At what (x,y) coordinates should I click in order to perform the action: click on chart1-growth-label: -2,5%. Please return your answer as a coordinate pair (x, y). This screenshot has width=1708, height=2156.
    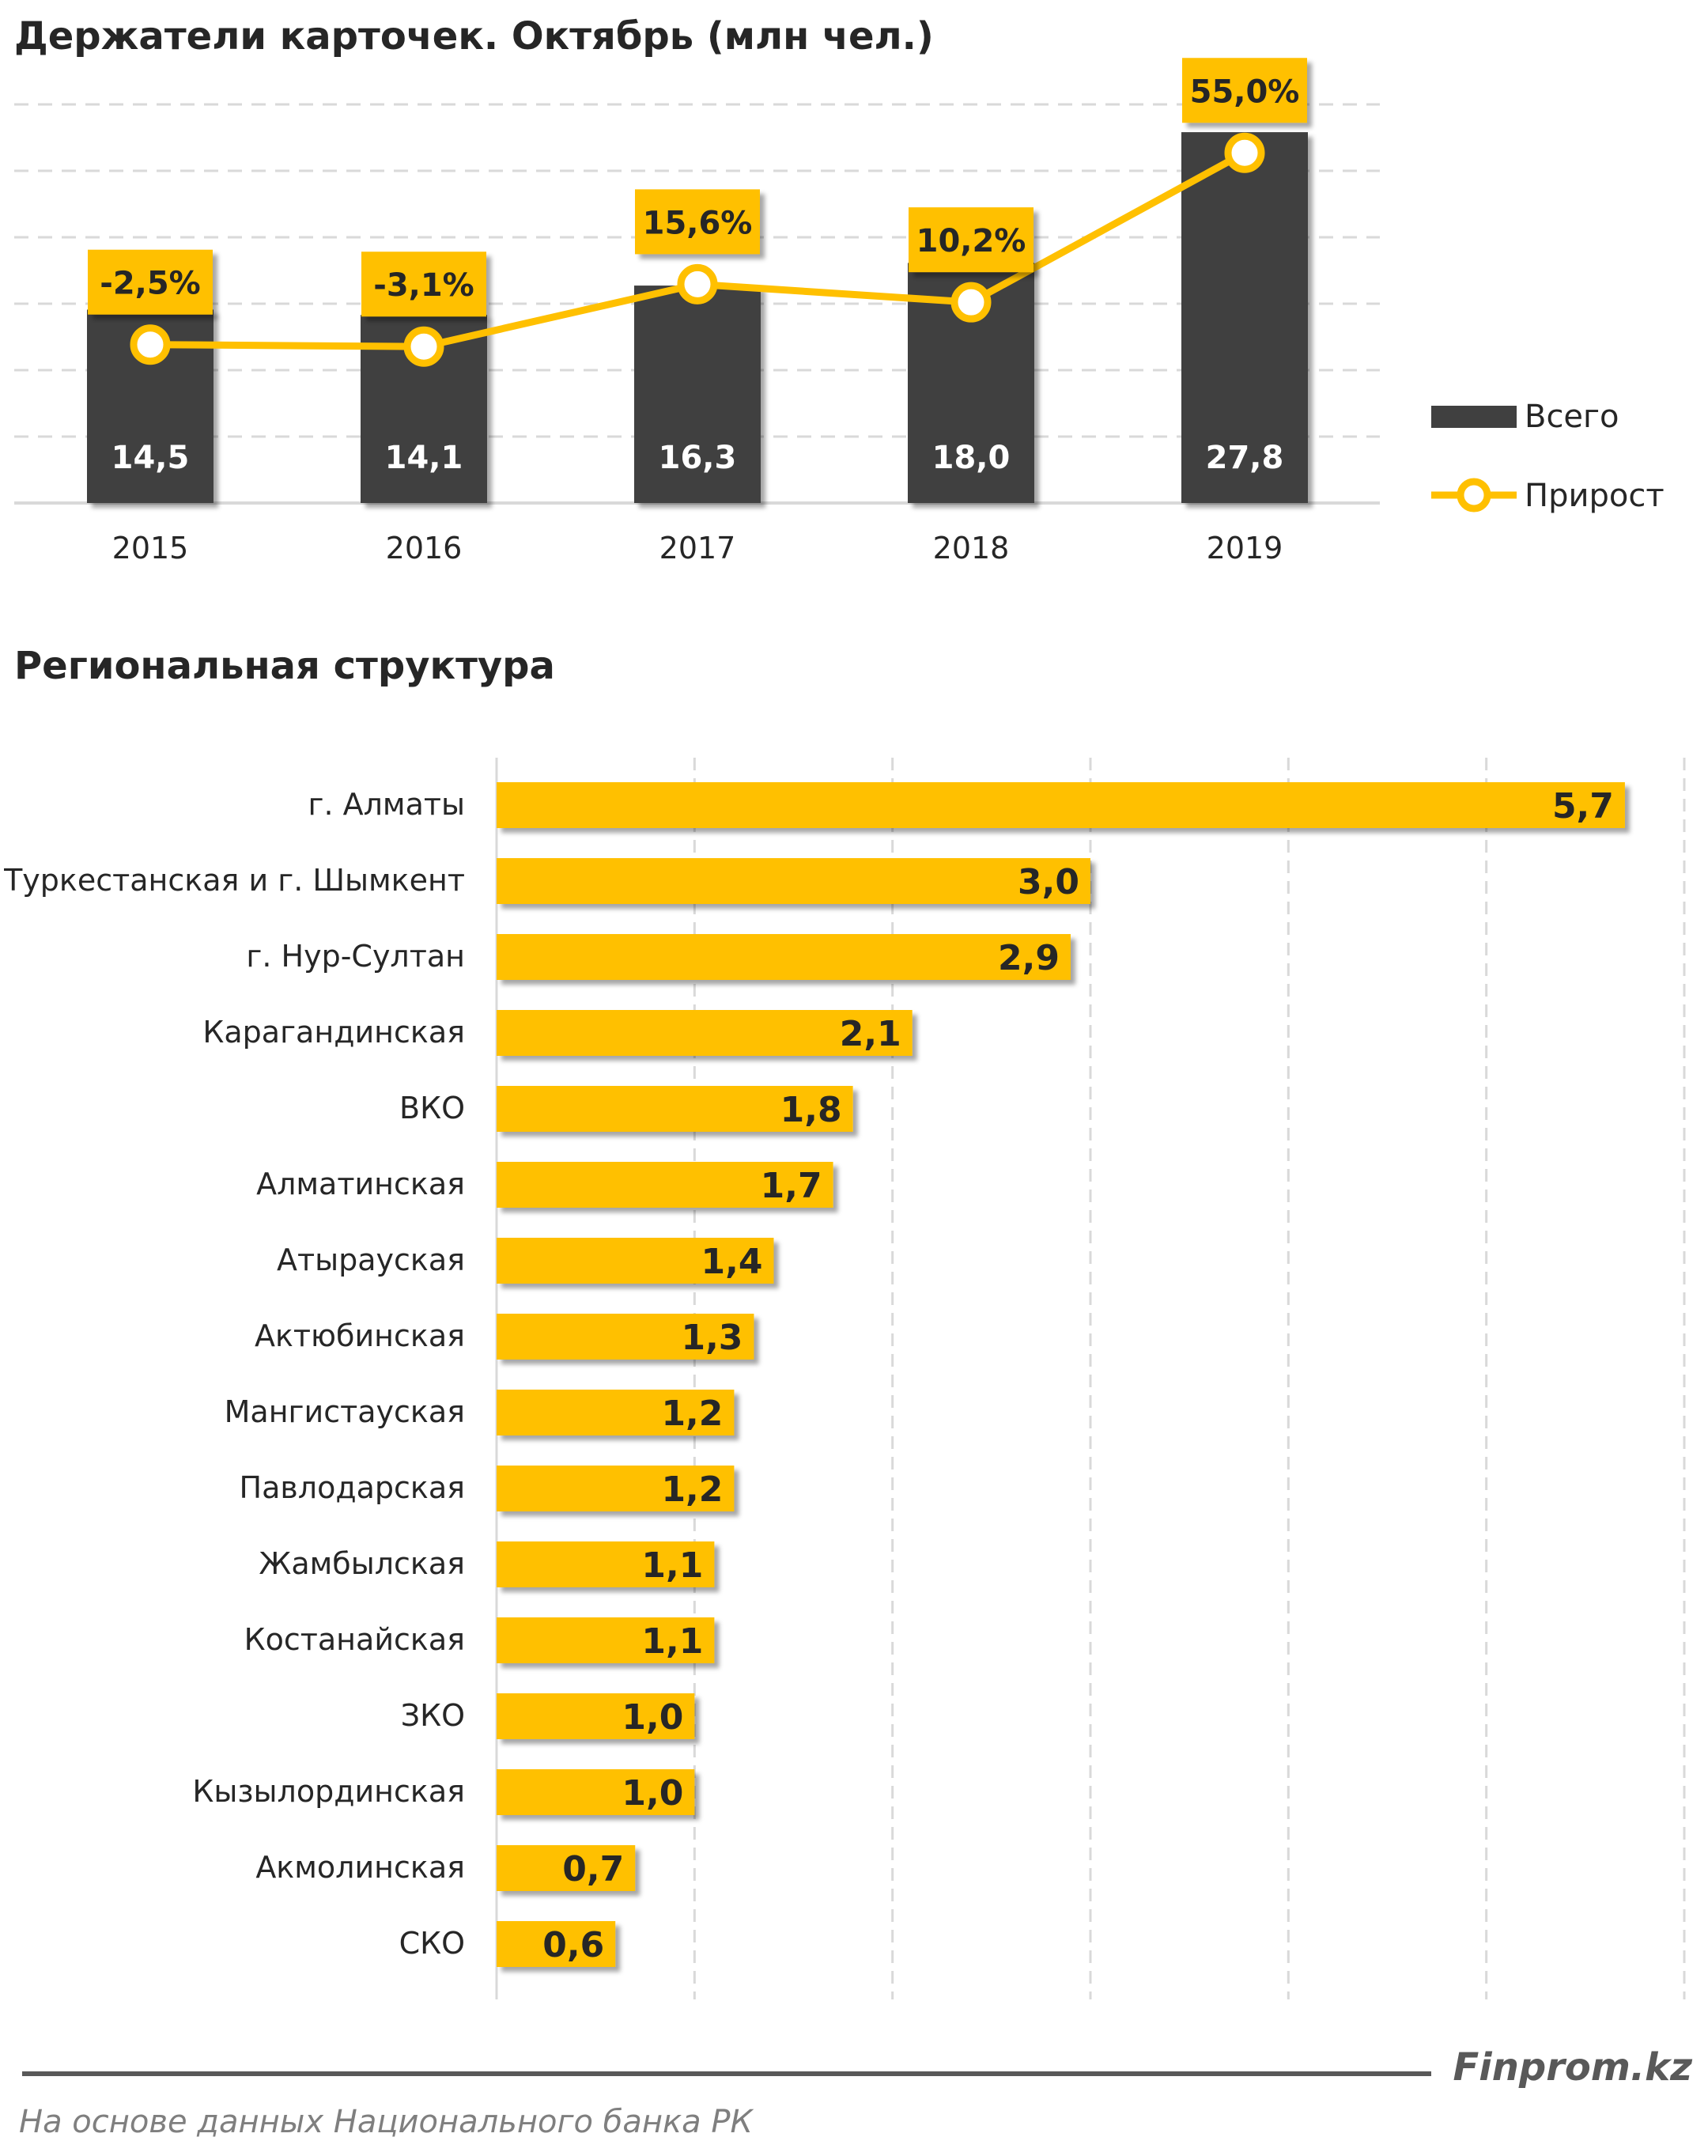
    Looking at the image, I should click on (151, 284).